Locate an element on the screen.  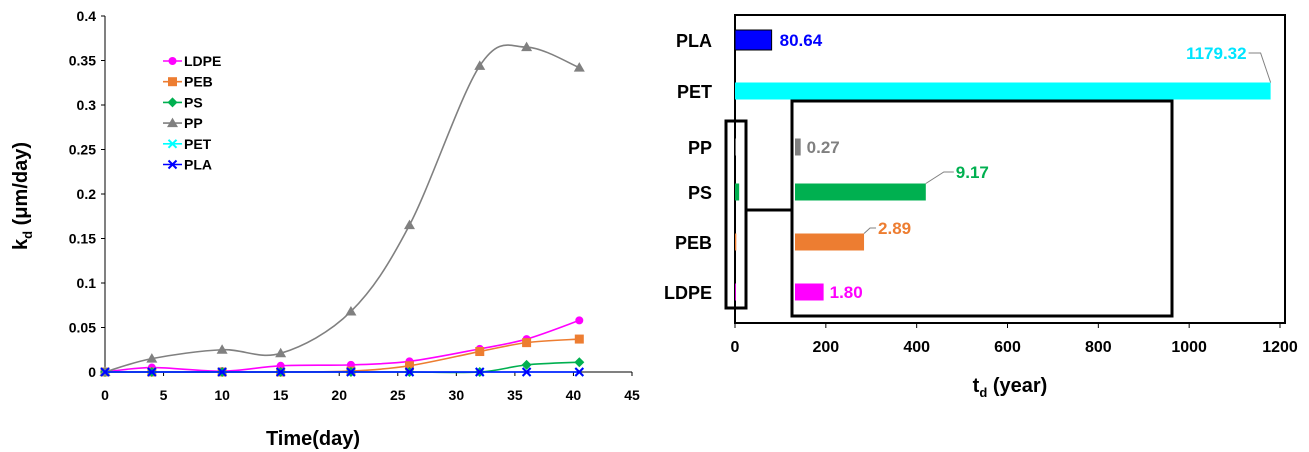
right-x-axis-title: td (year) is located at coordinates (1010, 387).